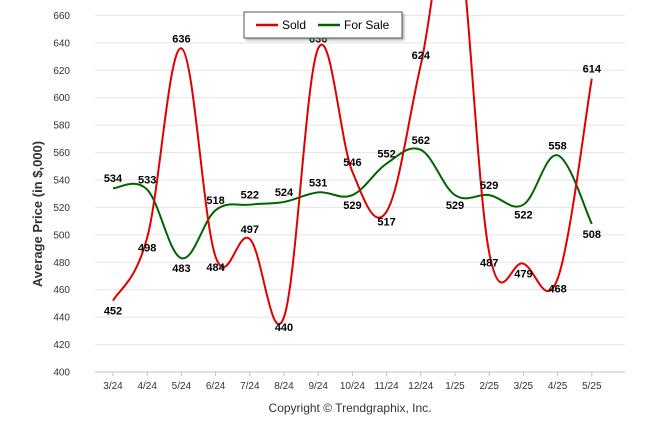  What do you see at coordinates (489, 264) in the screenshot?
I see `data-label-sold: 487` at bounding box center [489, 264].